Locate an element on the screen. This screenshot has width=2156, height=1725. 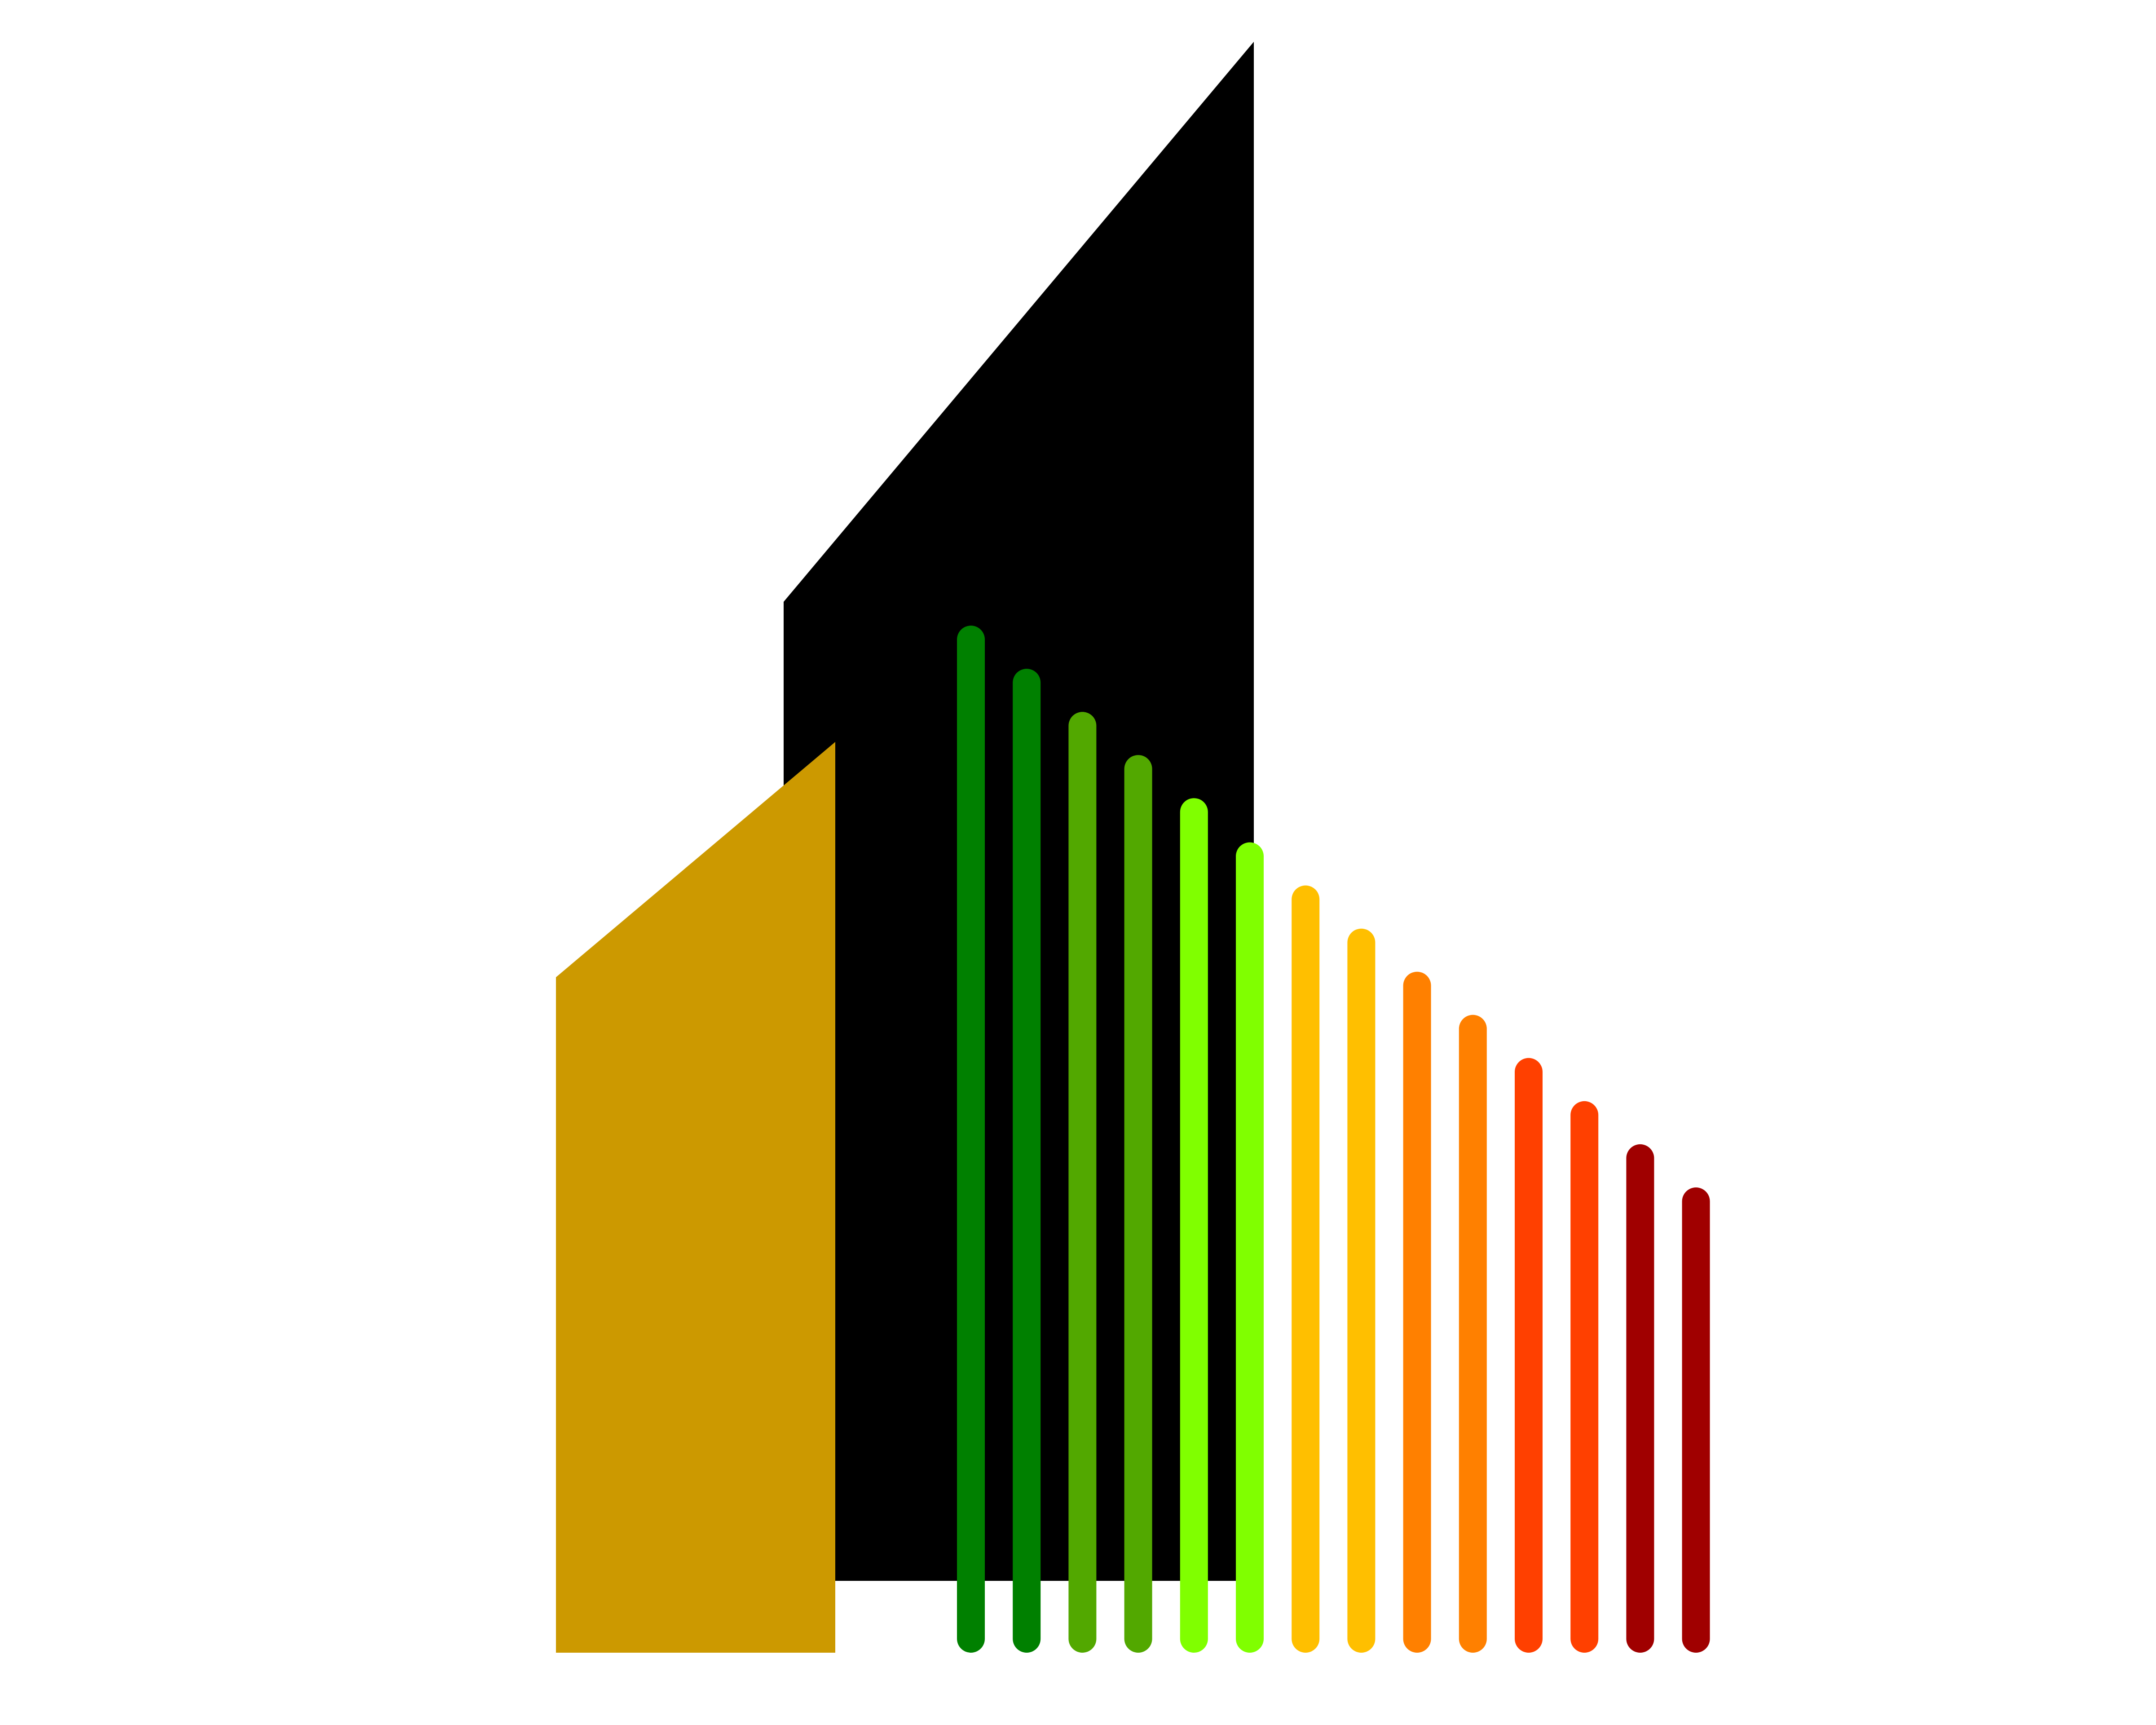
short-building-shape is located at coordinates (695, 1197).